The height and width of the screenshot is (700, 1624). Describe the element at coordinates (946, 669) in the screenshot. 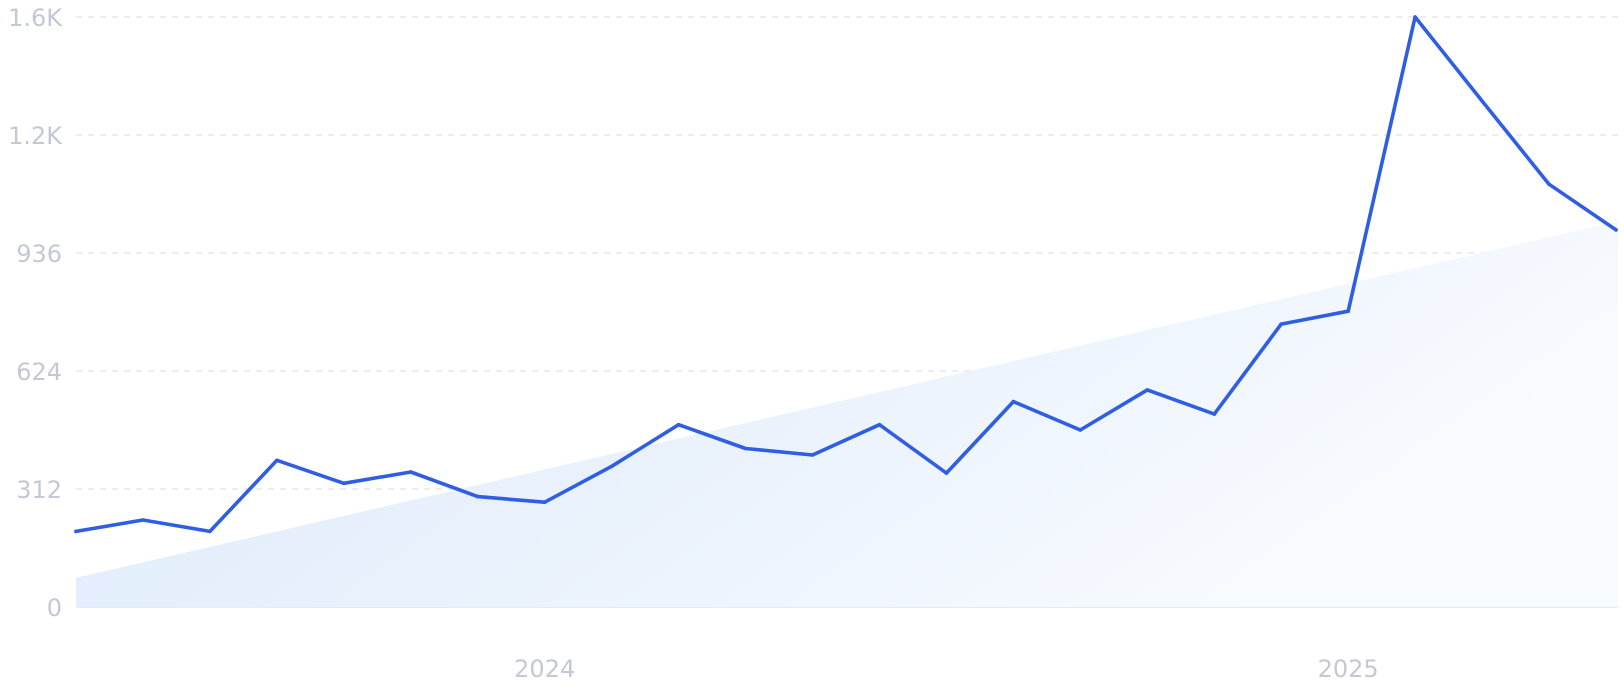

I see `x-axis: 2024 2025` at that location.